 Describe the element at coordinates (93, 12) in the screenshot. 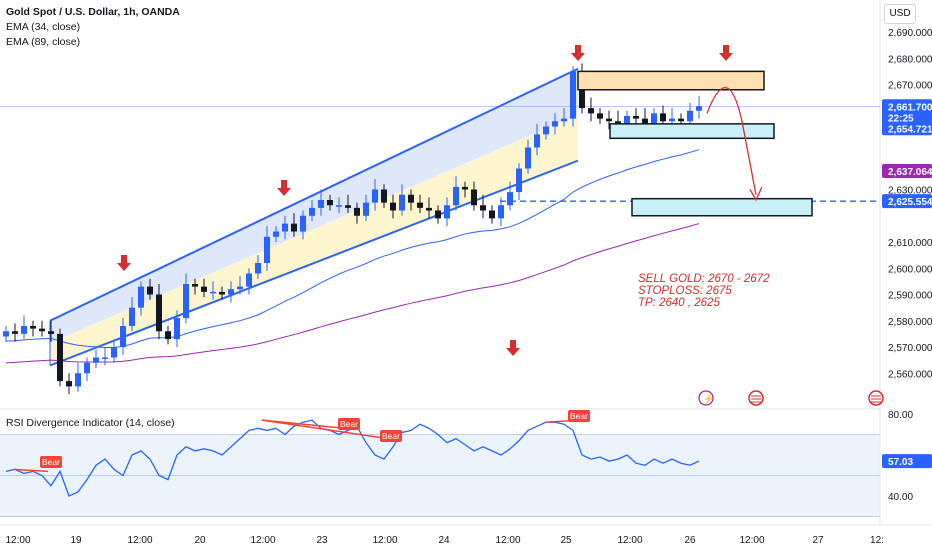

I see `symbol-title: Gold Spot / U.S. Dollar, 1h, OANDA` at that location.